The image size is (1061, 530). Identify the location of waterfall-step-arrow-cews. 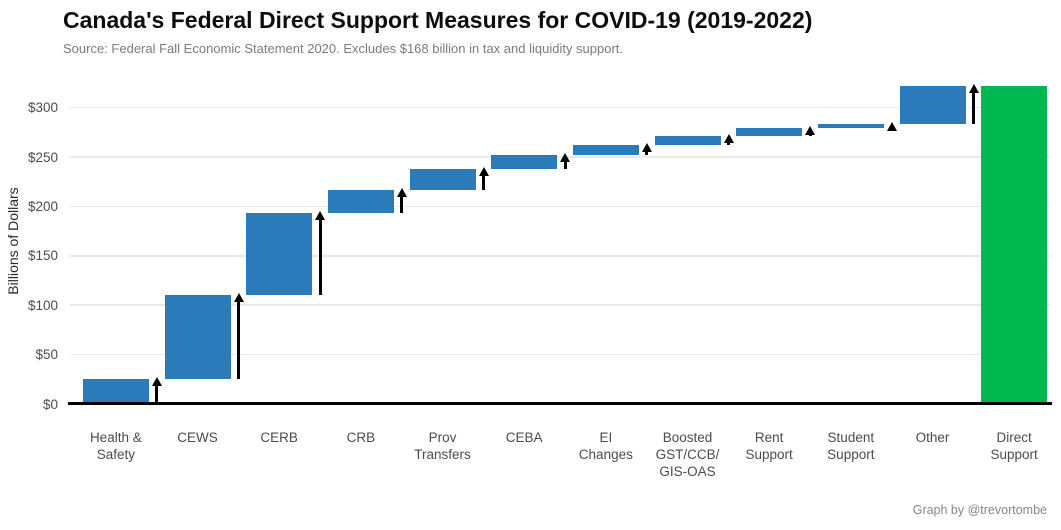
(239, 336).